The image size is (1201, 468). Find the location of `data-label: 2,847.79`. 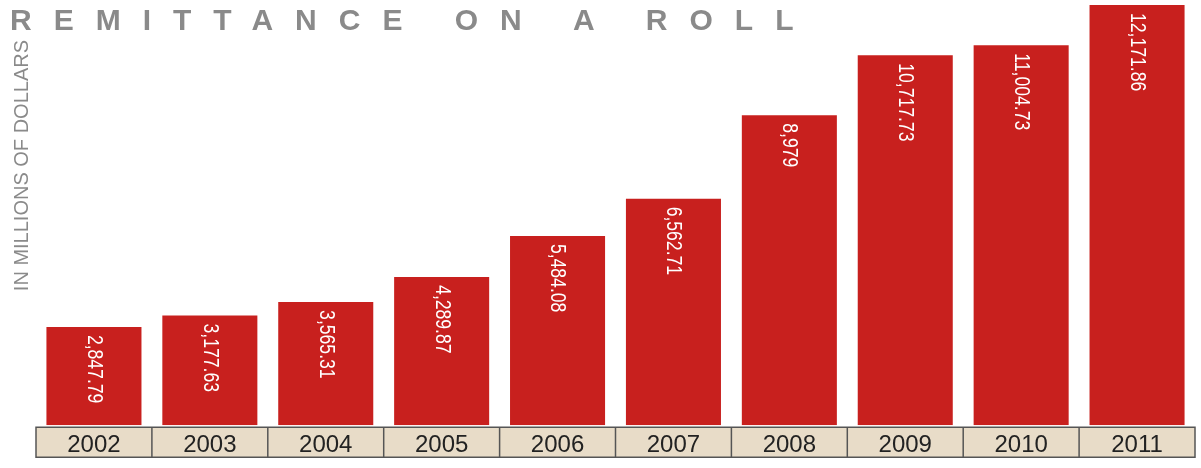

data-label: 2,847.79 is located at coordinates (95, 369).